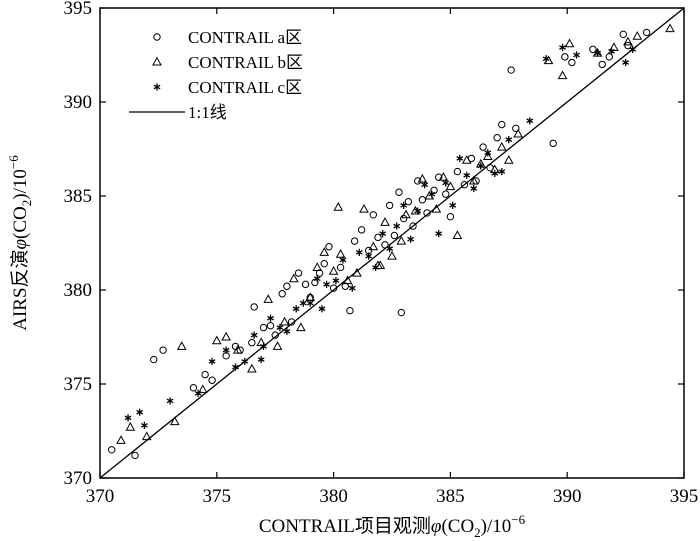  Describe the element at coordinates (684, 496) in the screenshot. I see `x-tick-label: 395` at that location.